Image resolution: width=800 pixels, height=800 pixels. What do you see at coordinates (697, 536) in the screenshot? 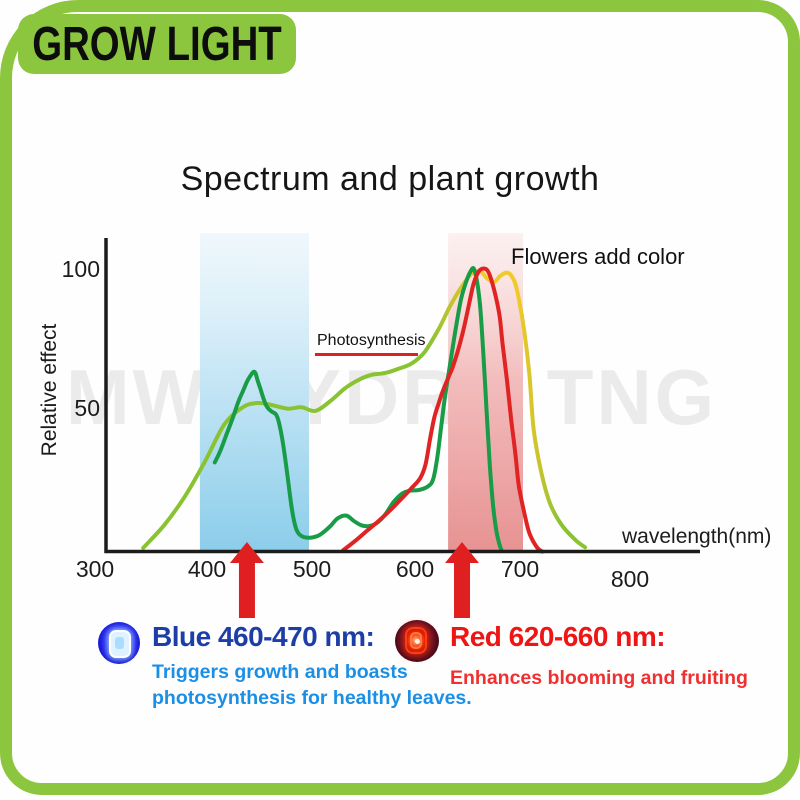
I see `x-axis-label: wavelength(nm)` at bounding box center [697, 536].